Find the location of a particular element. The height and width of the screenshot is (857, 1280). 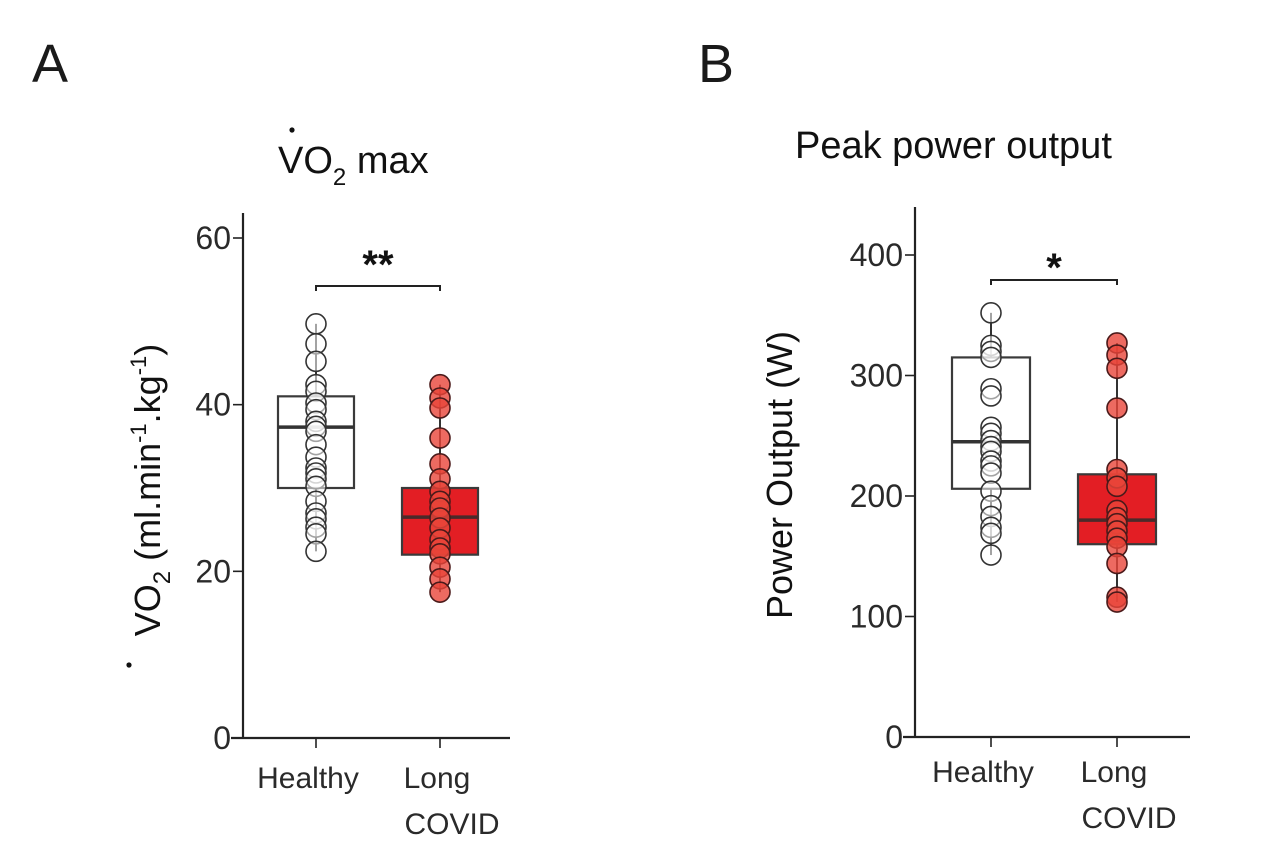

points-b is located at coordinates (1054, 457).